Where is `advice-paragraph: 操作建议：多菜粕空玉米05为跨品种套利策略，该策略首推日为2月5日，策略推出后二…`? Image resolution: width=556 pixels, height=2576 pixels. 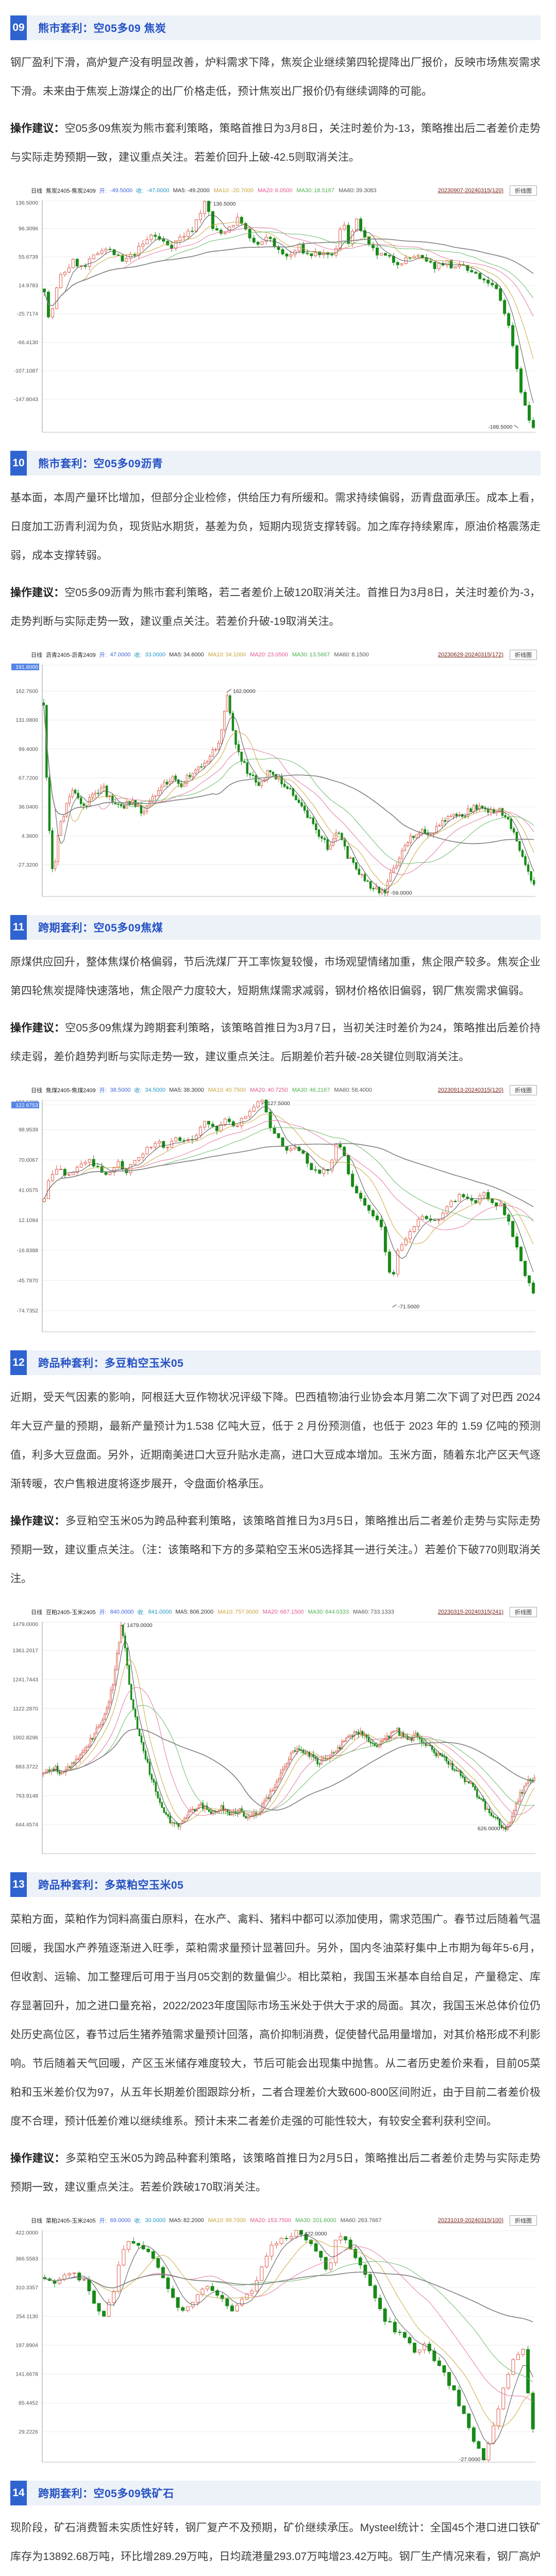 advice-paragraph: 操作建议：多菜粕空玉米05为跨品种套利策略，该策略首推日为2月5日，策略推出后二… is located at coordinates (275, 2173).